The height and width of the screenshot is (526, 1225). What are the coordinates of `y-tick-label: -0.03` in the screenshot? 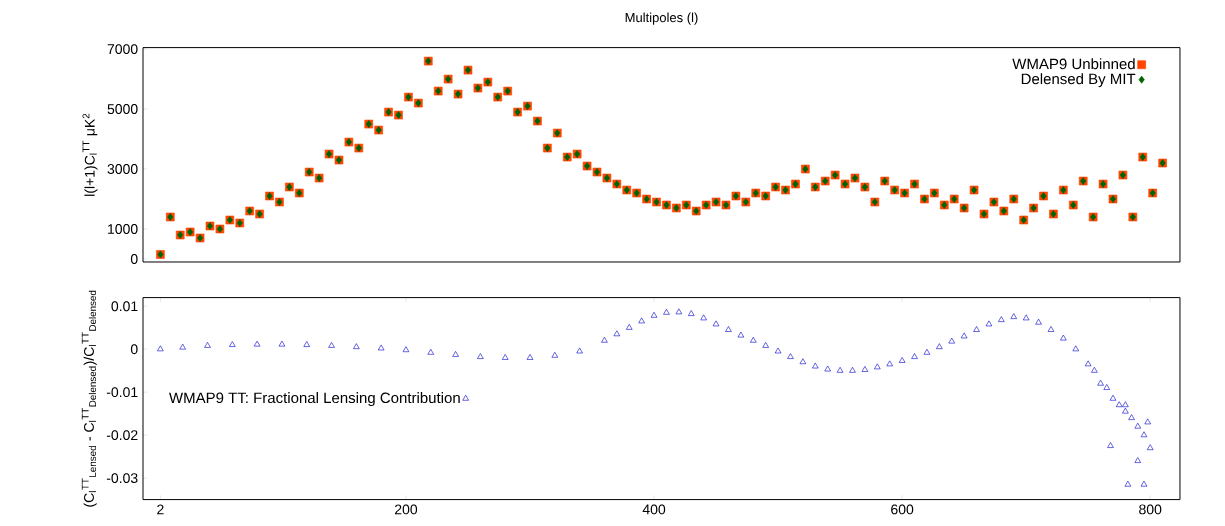 It's located at (122, 478).